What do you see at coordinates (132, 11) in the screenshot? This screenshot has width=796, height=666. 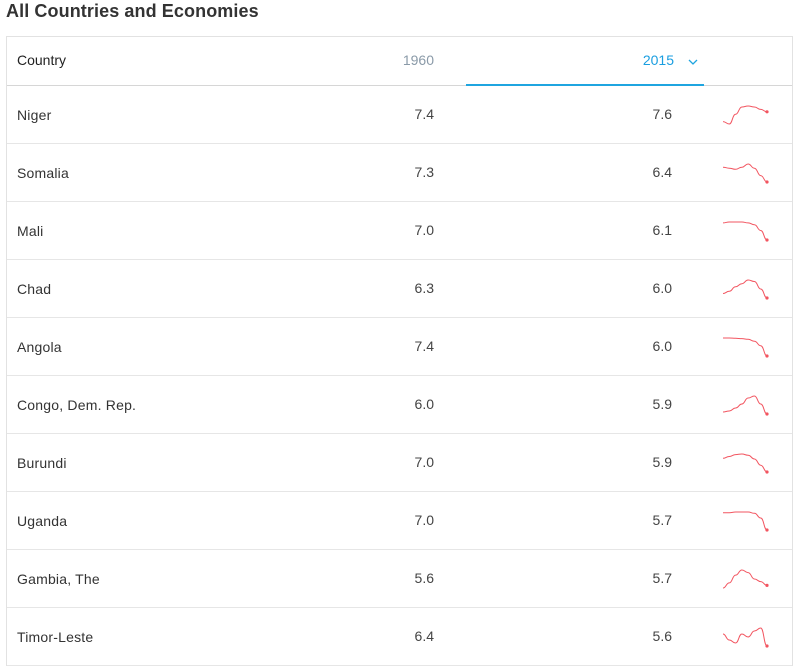 I see `page-title: All Countries and Economies` at bounding box center [132, 11].